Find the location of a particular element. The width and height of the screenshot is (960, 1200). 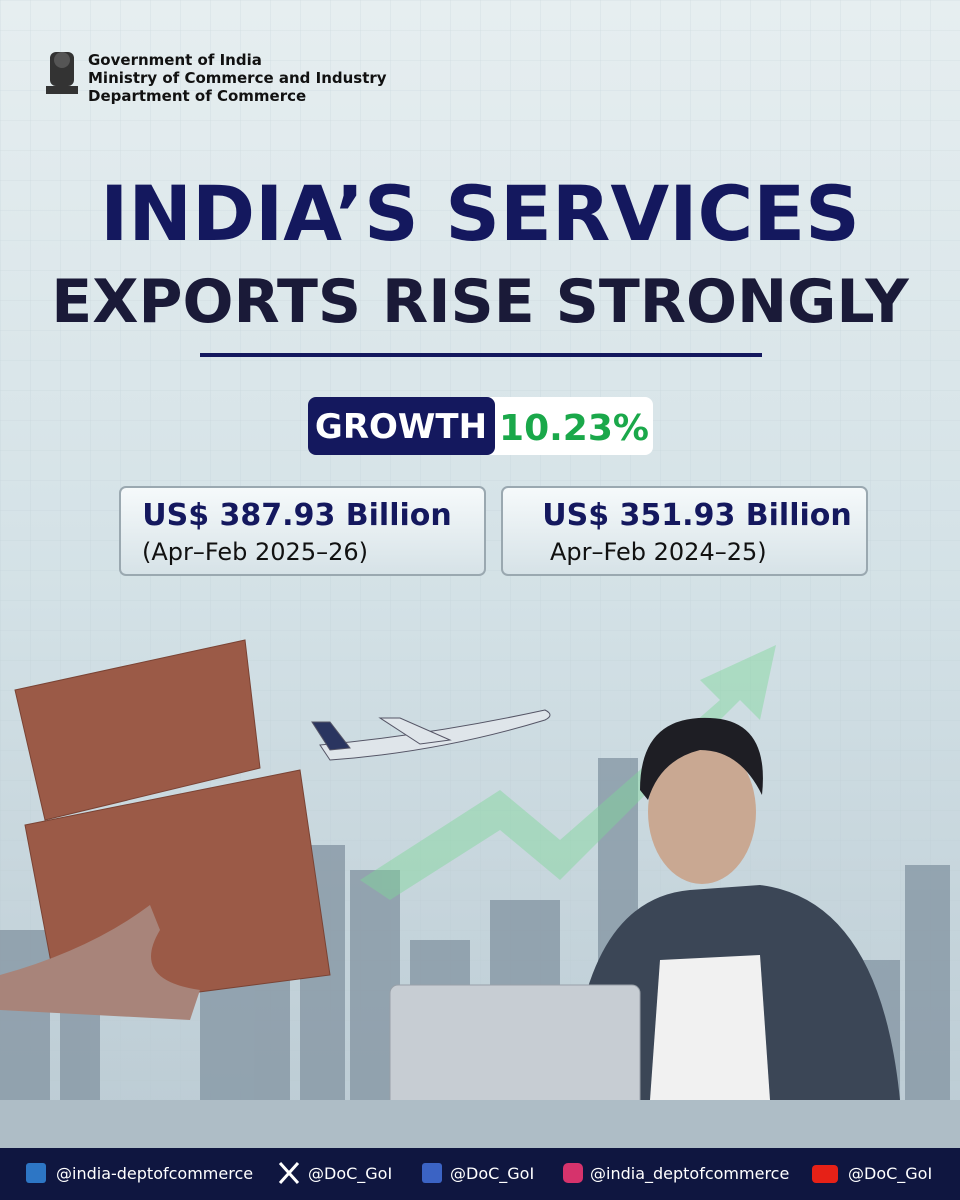

growth-value: 10.23% is located at coordinates (574, 428).